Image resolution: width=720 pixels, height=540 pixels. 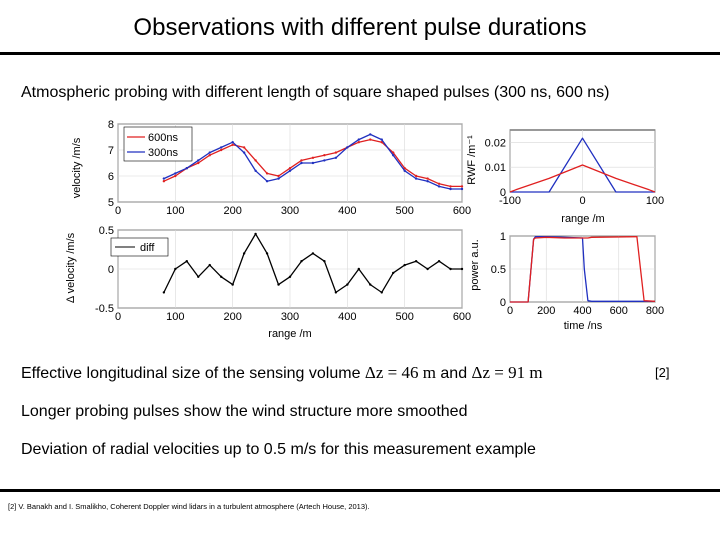 I want to click on chart-power-grid, so click(x=582, y=269).